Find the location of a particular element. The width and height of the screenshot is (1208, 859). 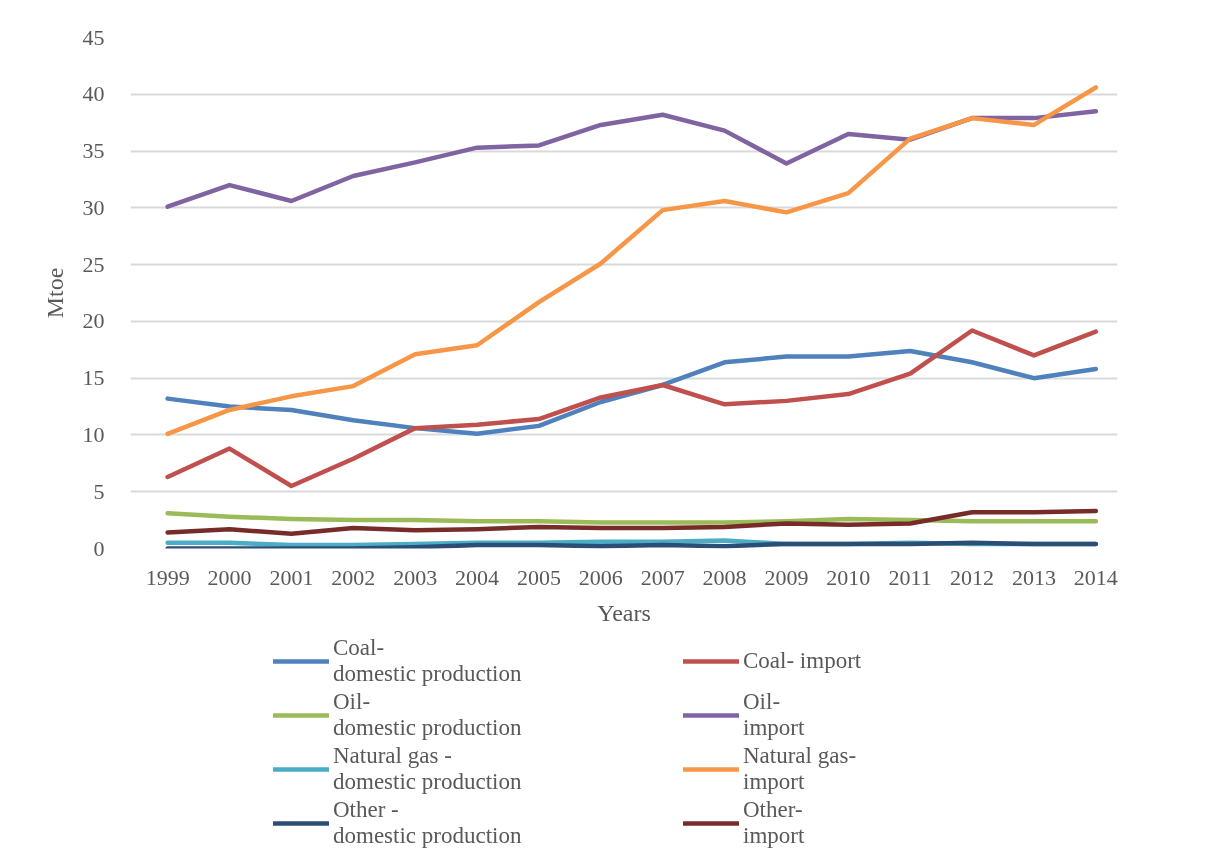

y-tick-label: 30 is located at coordinates (93, 207).